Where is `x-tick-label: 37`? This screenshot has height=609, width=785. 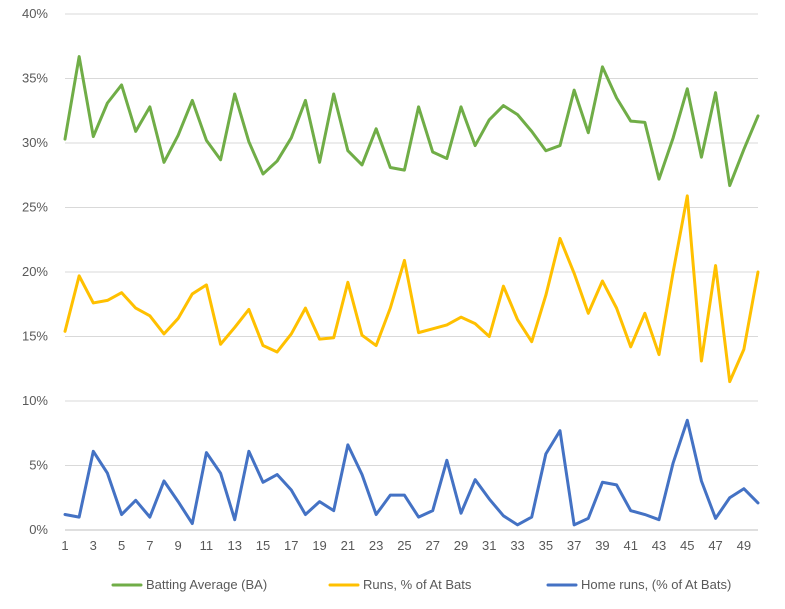 x-tick-label: 37 is located at coordinates (574, 545).